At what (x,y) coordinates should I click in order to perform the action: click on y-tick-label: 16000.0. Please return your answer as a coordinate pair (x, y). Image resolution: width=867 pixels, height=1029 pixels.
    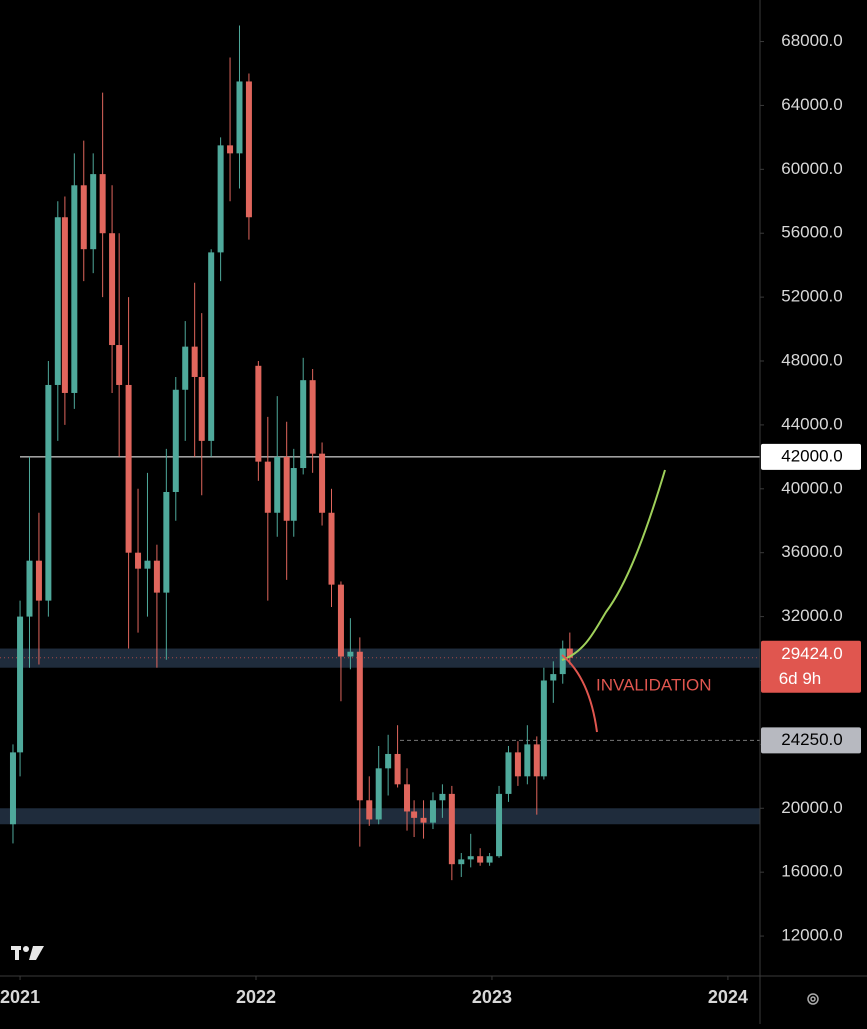
    Looking at the image, I should click on (811, 871).